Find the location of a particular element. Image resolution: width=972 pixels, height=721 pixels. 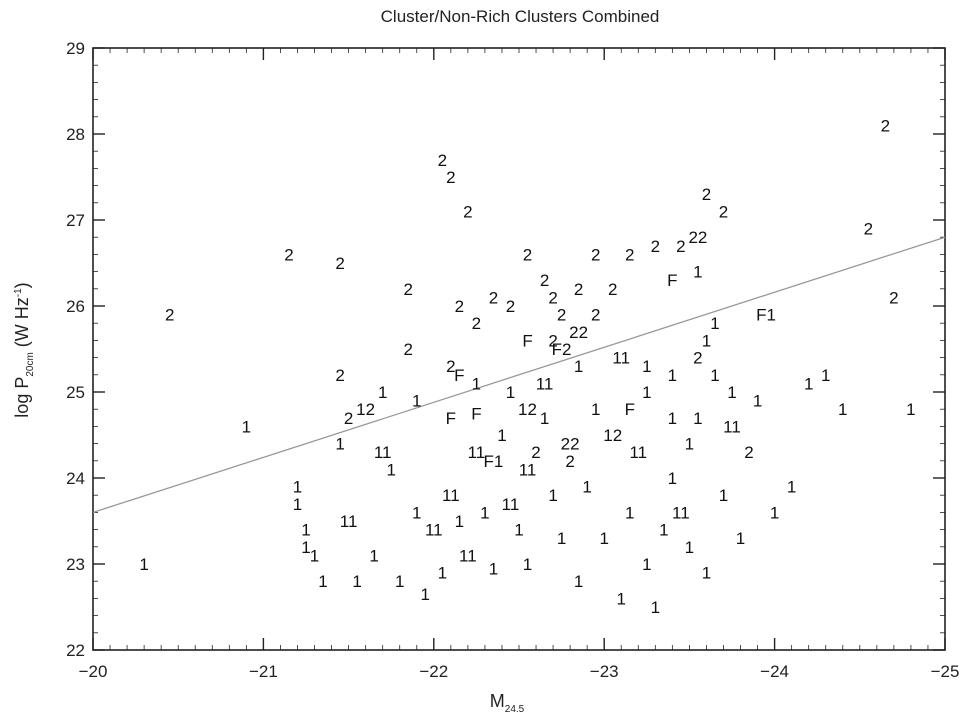

y-axis-label-sup: -1 is located at coordinates (18, 292).